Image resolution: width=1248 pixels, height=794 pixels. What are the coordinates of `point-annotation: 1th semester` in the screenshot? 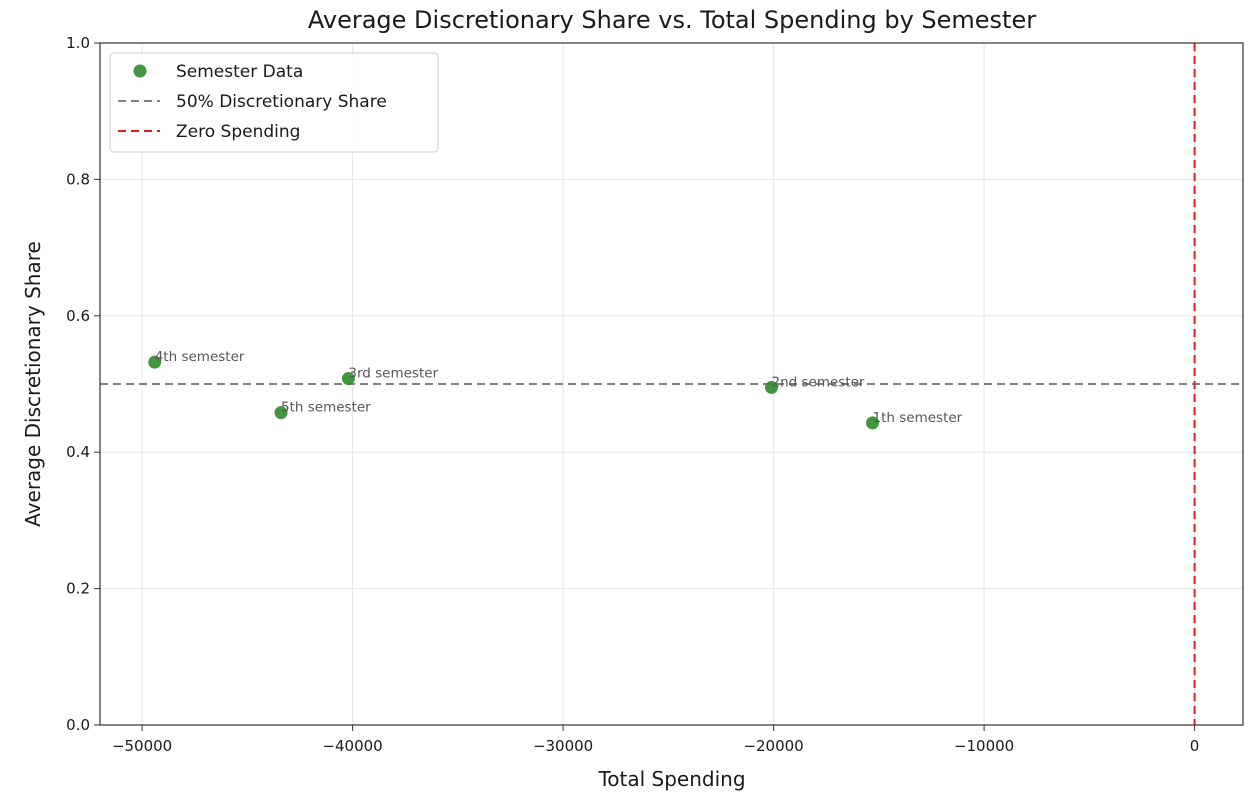 It's located at (918, 418).